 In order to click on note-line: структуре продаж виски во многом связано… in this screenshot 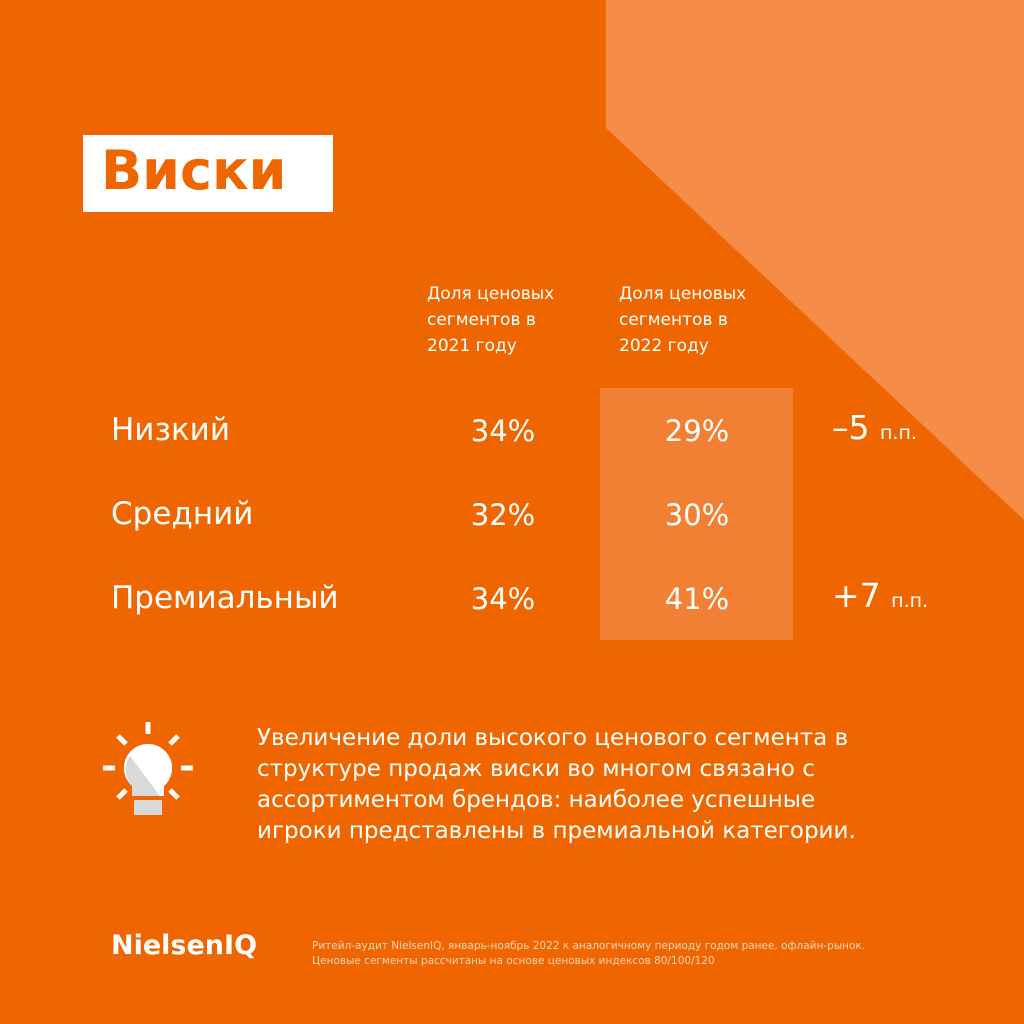, I will do `click(536, 769)`.